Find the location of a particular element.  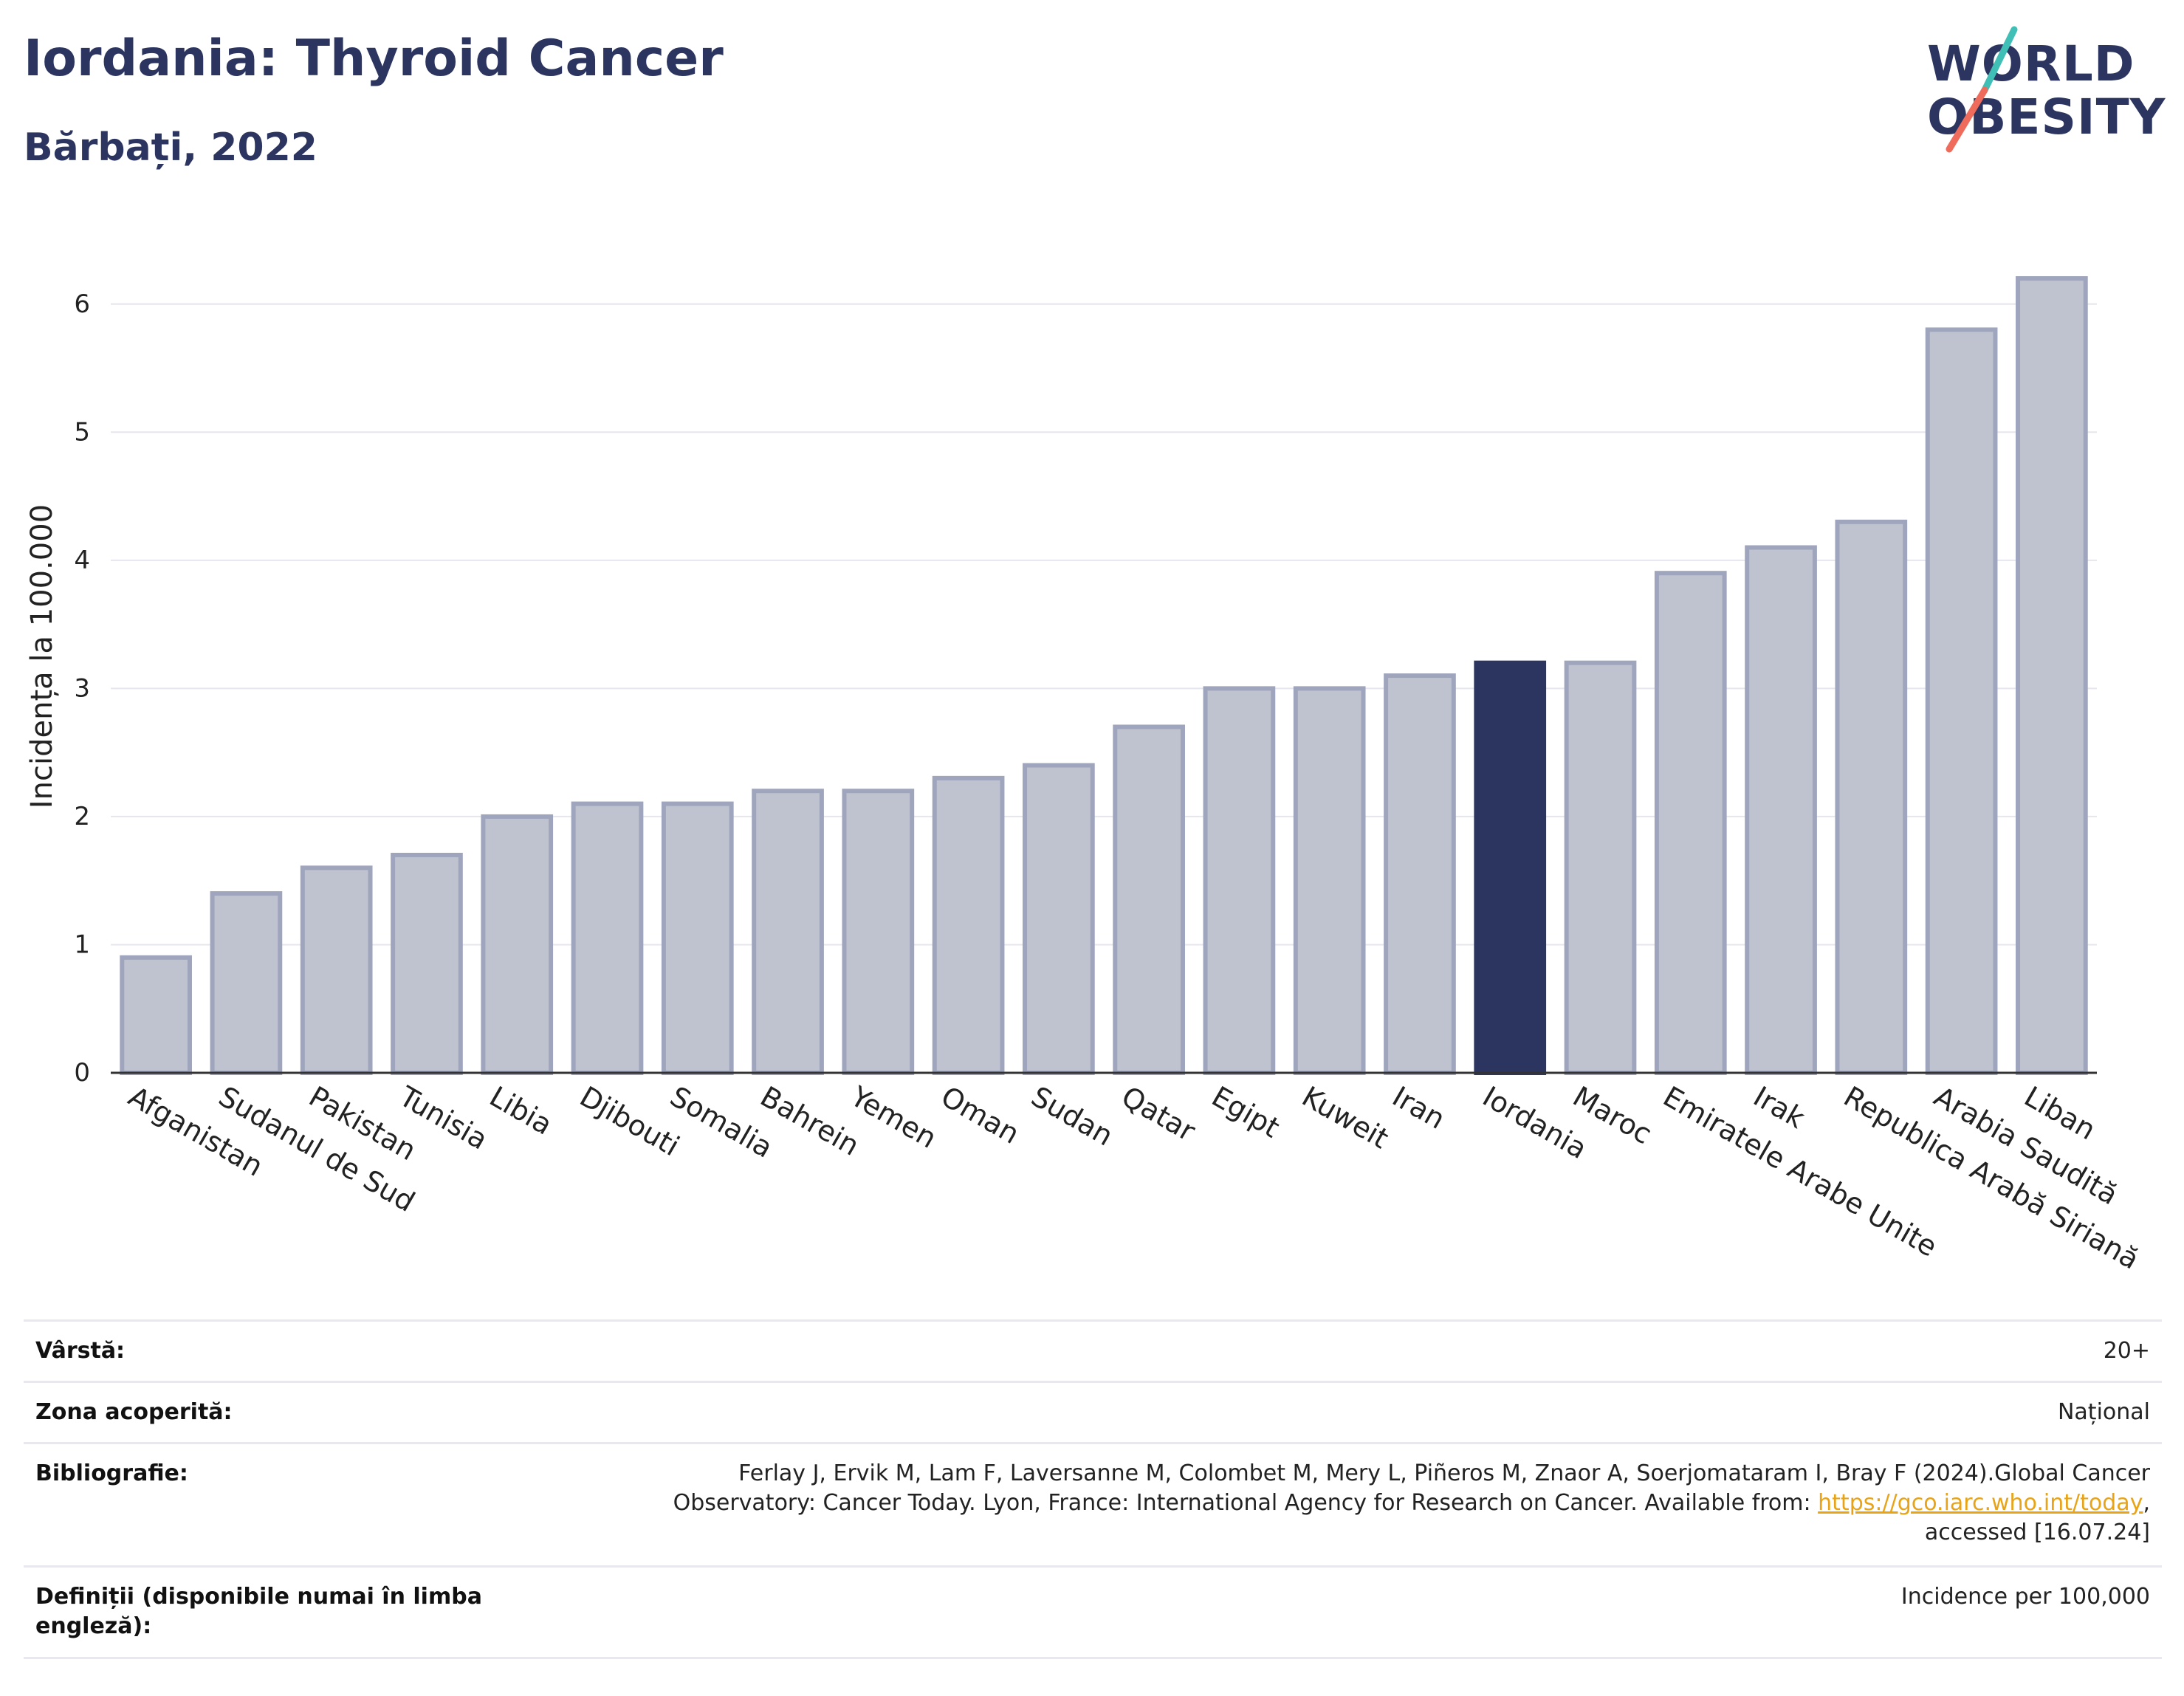

bar-bahrein is located at coordinates (788, 932).